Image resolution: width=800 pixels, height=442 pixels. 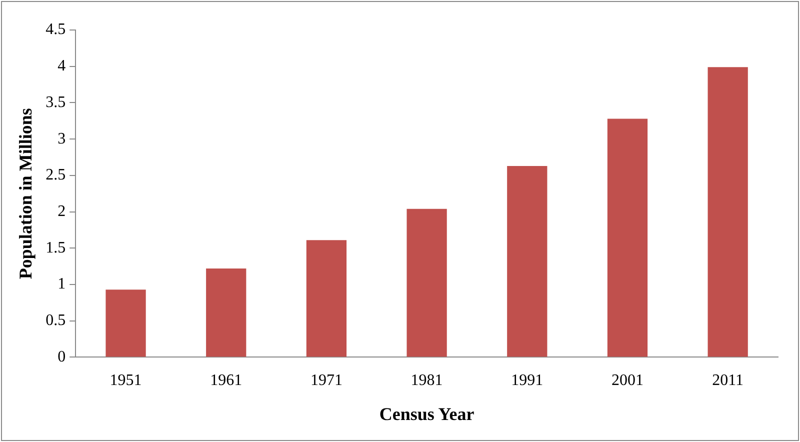 What do you see at coordinates (326, 381) in the screenshot?
I see `x-tick-label: 1971` at bounding box center [326, 381].